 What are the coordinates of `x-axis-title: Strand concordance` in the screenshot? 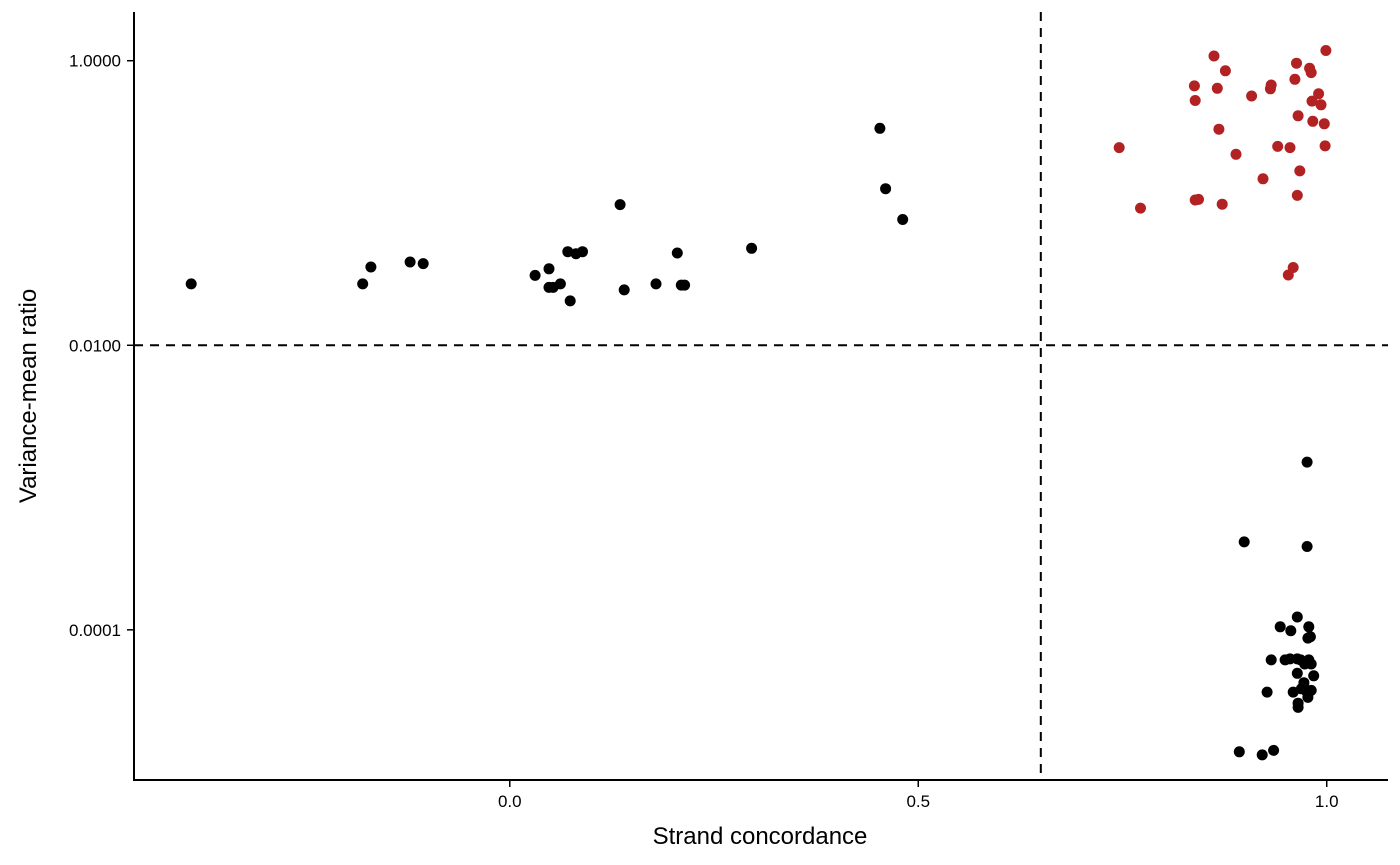 It's located at (760, 836).